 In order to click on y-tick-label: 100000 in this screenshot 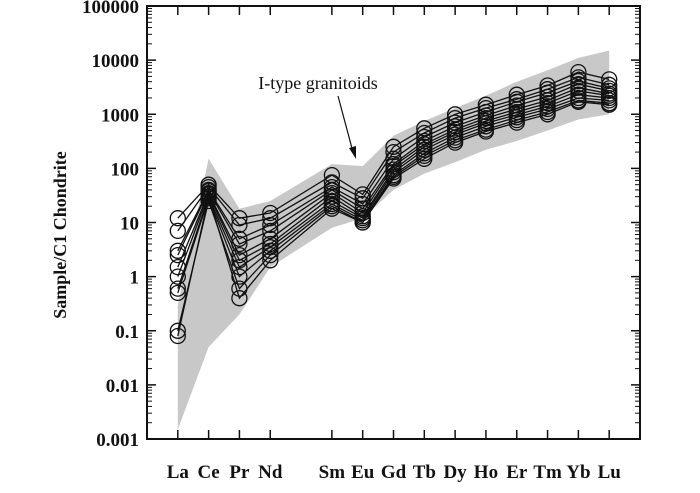, I will do `click(110, 9)`.